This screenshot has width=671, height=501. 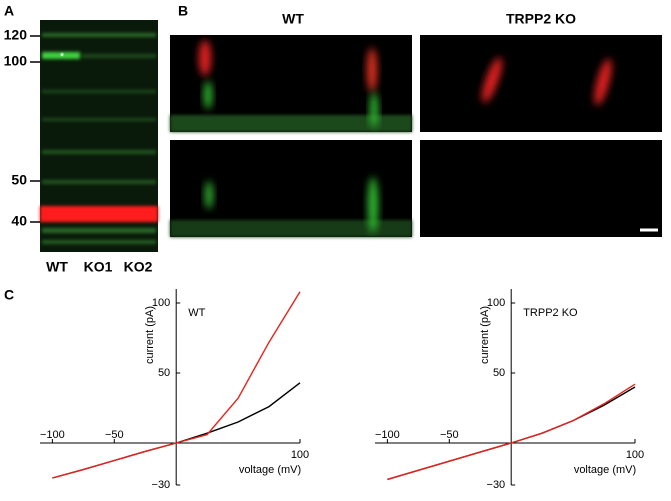 What do you see at coordinates (98, 267) in the screenshot?
I see `lane-label: KO1` at bounding box center [98, 267].